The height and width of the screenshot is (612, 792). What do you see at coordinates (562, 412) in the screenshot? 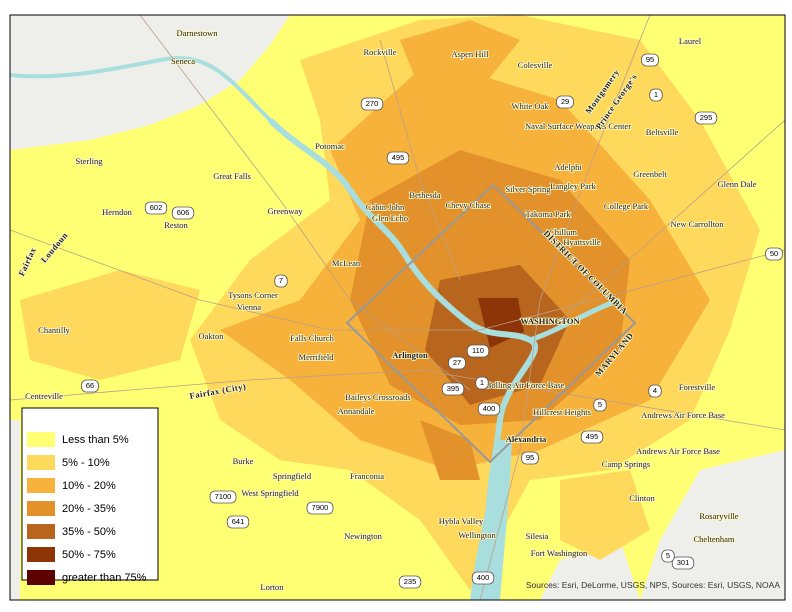
I see `place-label: Hillcrest Heights` at bounding box center [562, 412].